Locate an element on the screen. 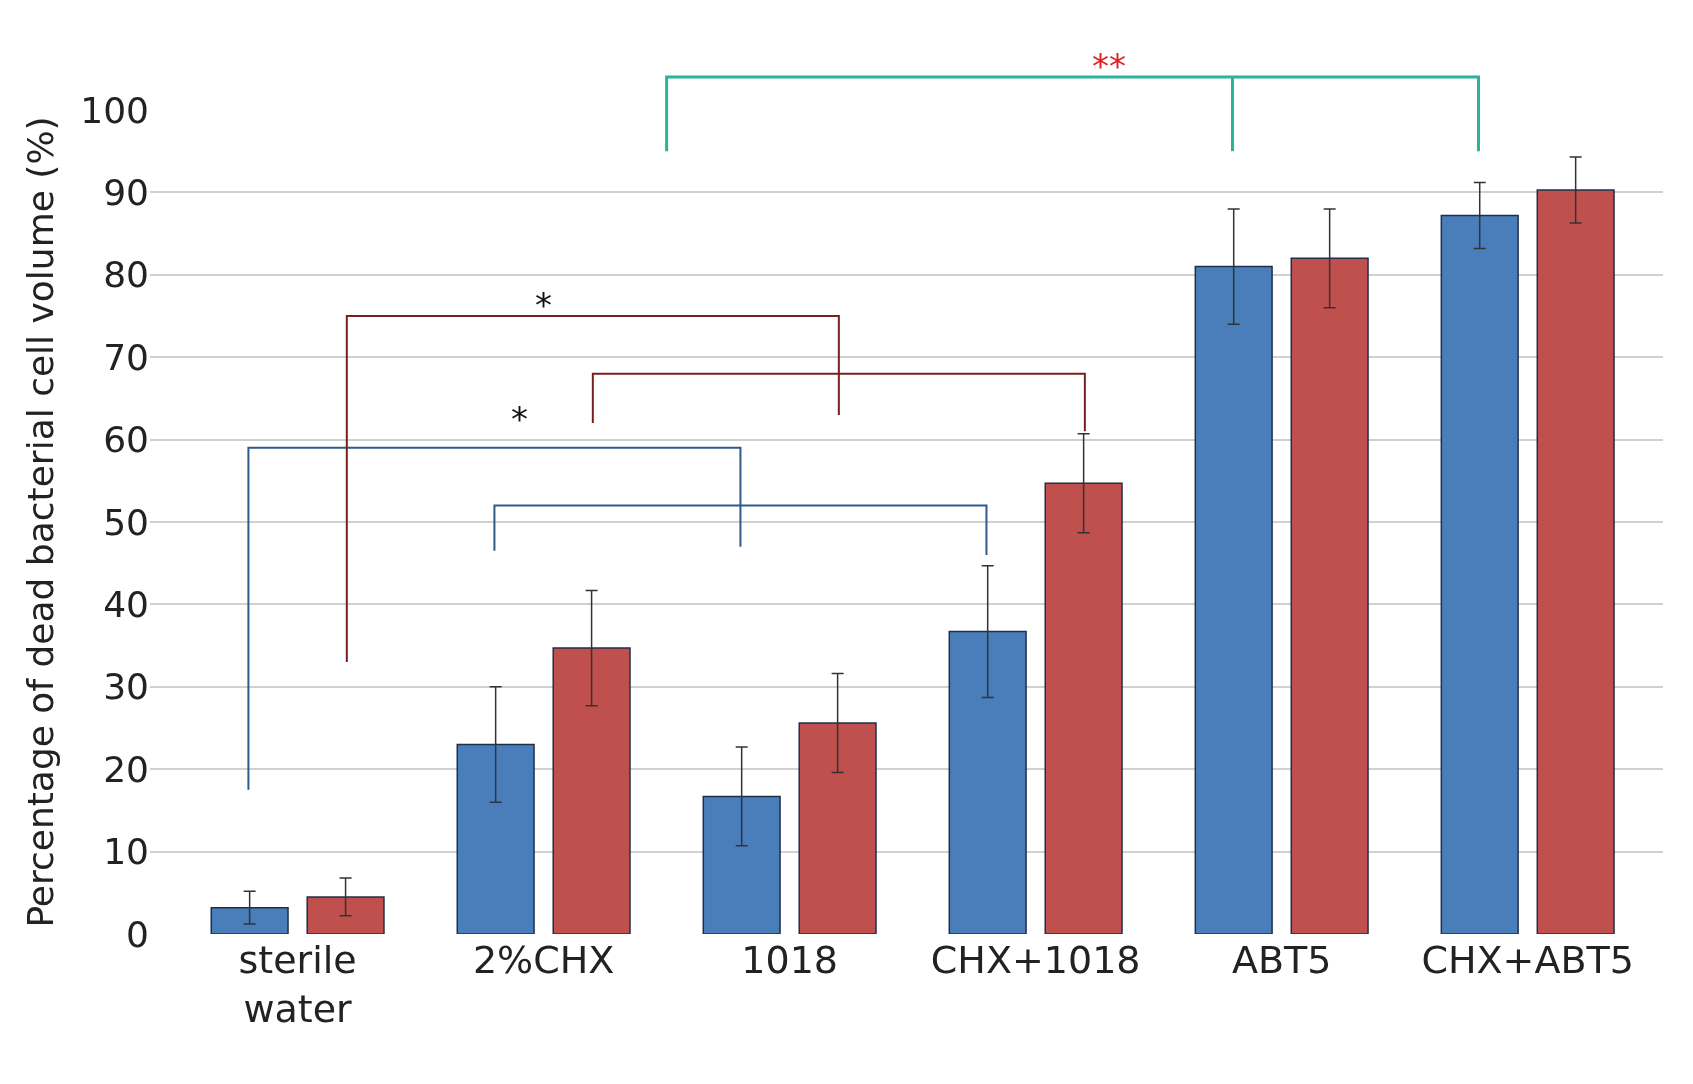 The image size is (1693, 1084). x-tick-label: 1018 is located at coordinates (789, 960).